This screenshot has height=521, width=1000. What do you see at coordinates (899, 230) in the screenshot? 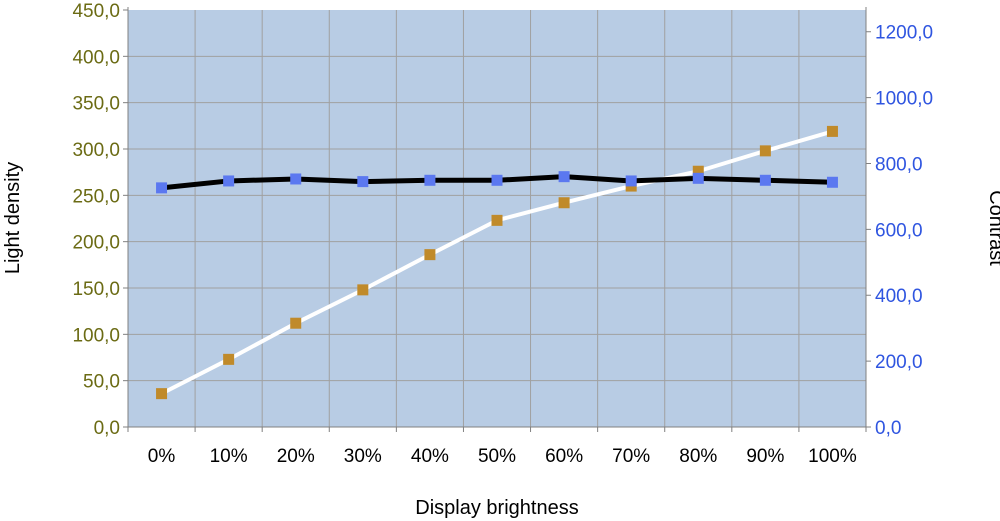
I see `right-tick-label: 600,0` at bounding box center [899, 230].